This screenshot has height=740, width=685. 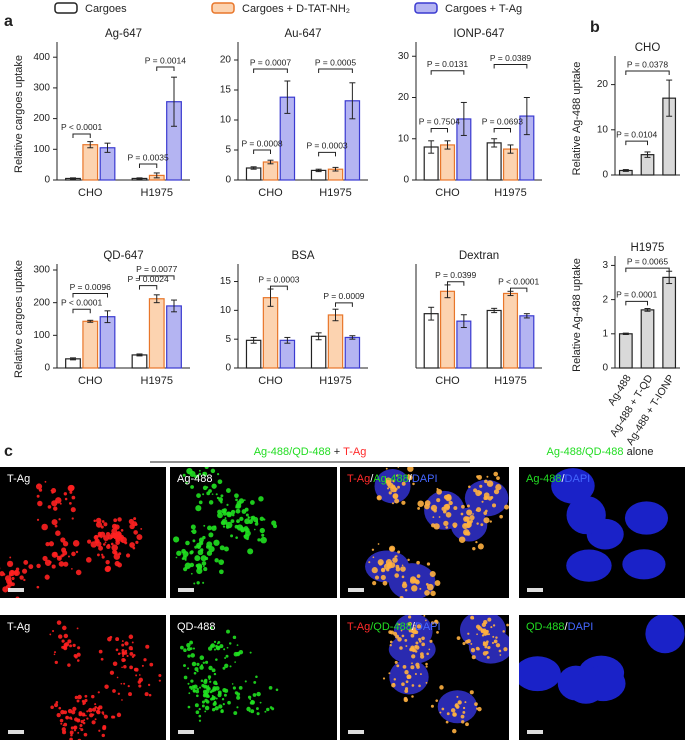 What do you see at coordinates (602, 677) in the screenshot?
I see `micrograph` at bounding box center [602, 677].